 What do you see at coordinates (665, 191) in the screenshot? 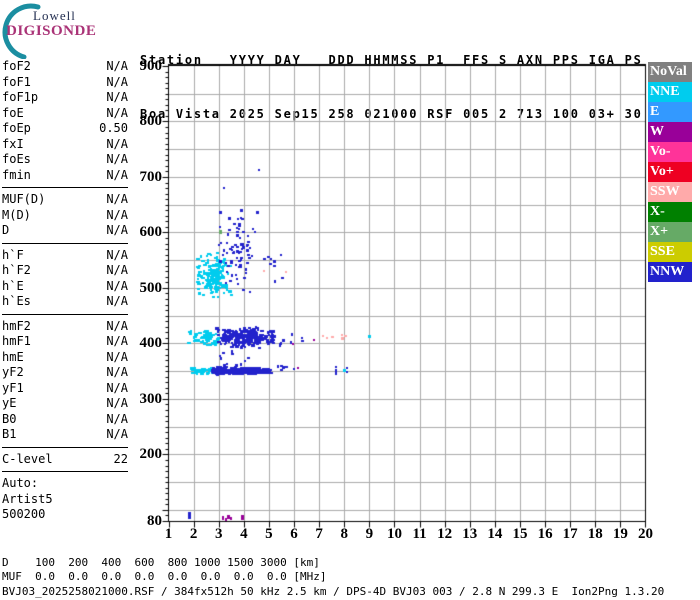
I see `legend-label: SSW` at bounding box center [665, 191].